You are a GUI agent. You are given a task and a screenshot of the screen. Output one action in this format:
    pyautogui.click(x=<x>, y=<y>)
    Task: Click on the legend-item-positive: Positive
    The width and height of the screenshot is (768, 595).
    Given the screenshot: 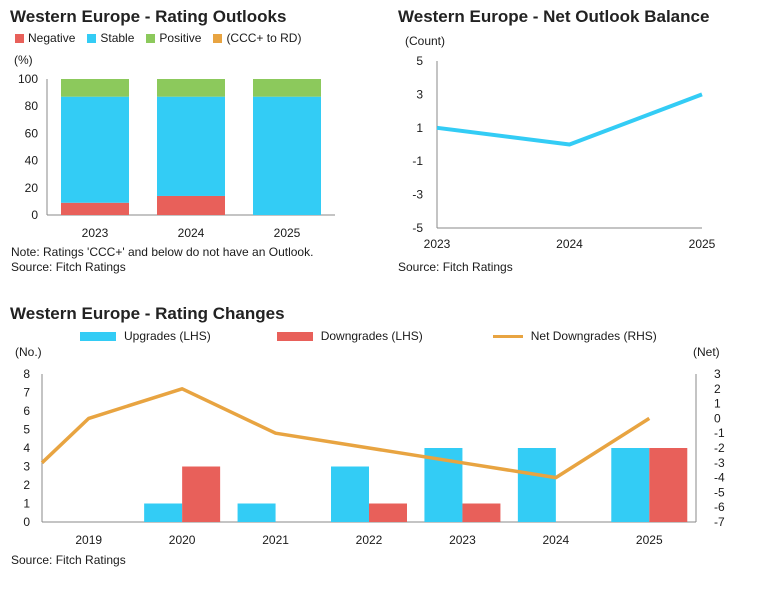 What is the action you would take?
    pyautogui.click(x=173, y=38)
    